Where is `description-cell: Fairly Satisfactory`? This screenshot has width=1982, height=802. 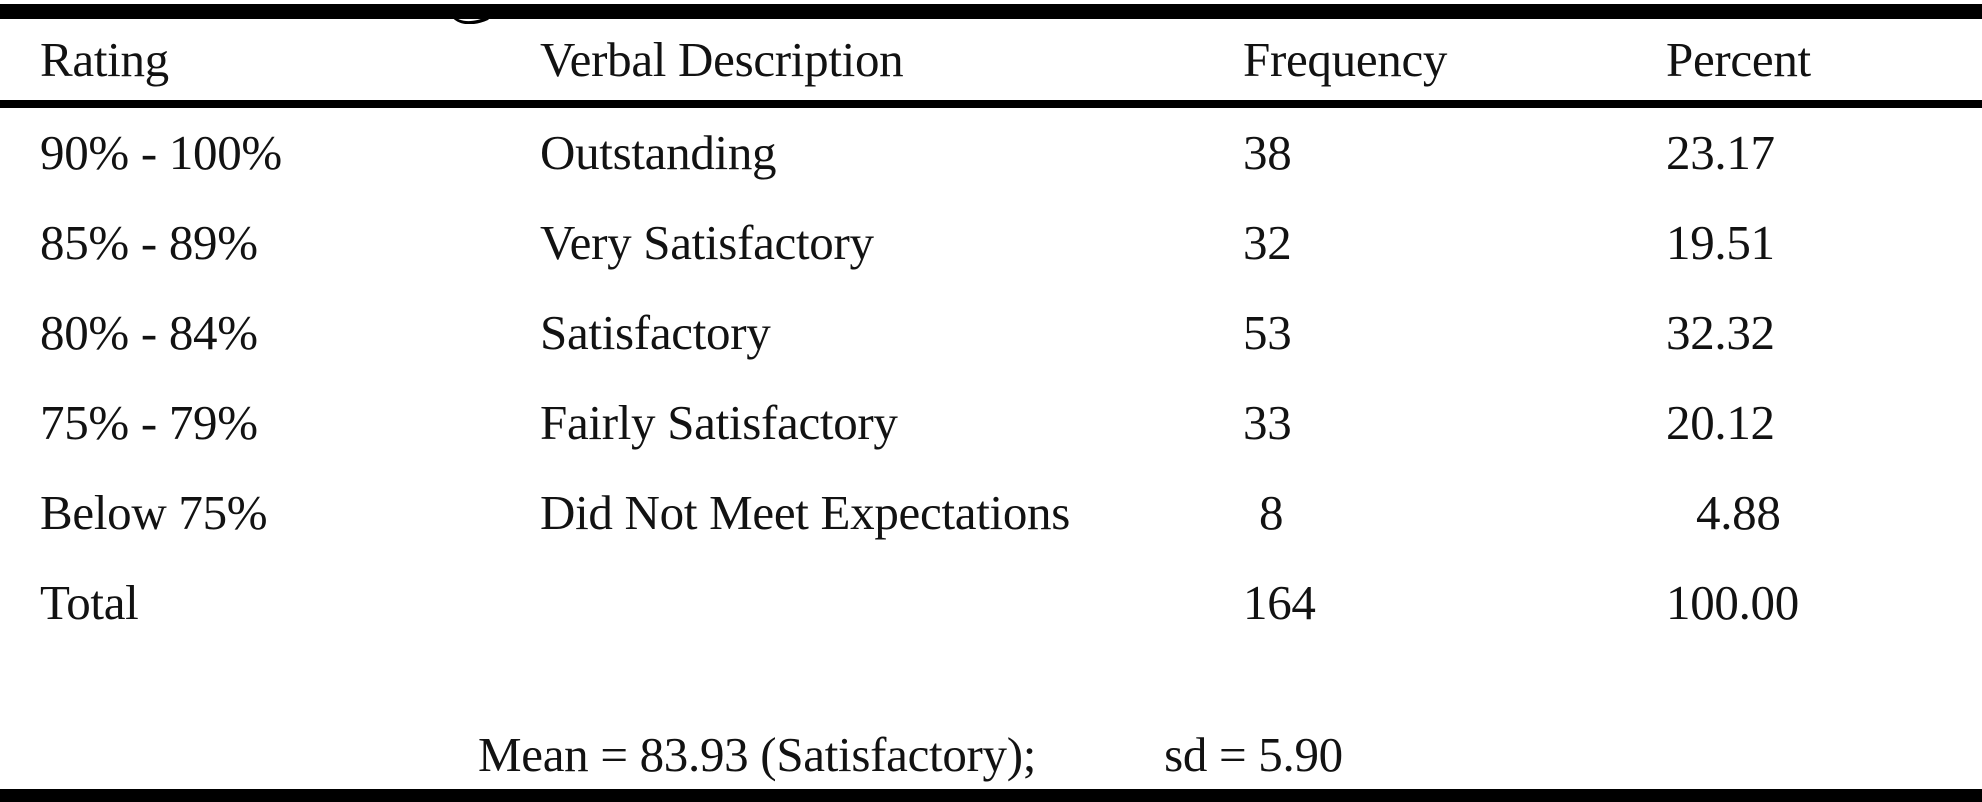
description-cell: Fairly Satisfactory is located at coordinates (719, 422).